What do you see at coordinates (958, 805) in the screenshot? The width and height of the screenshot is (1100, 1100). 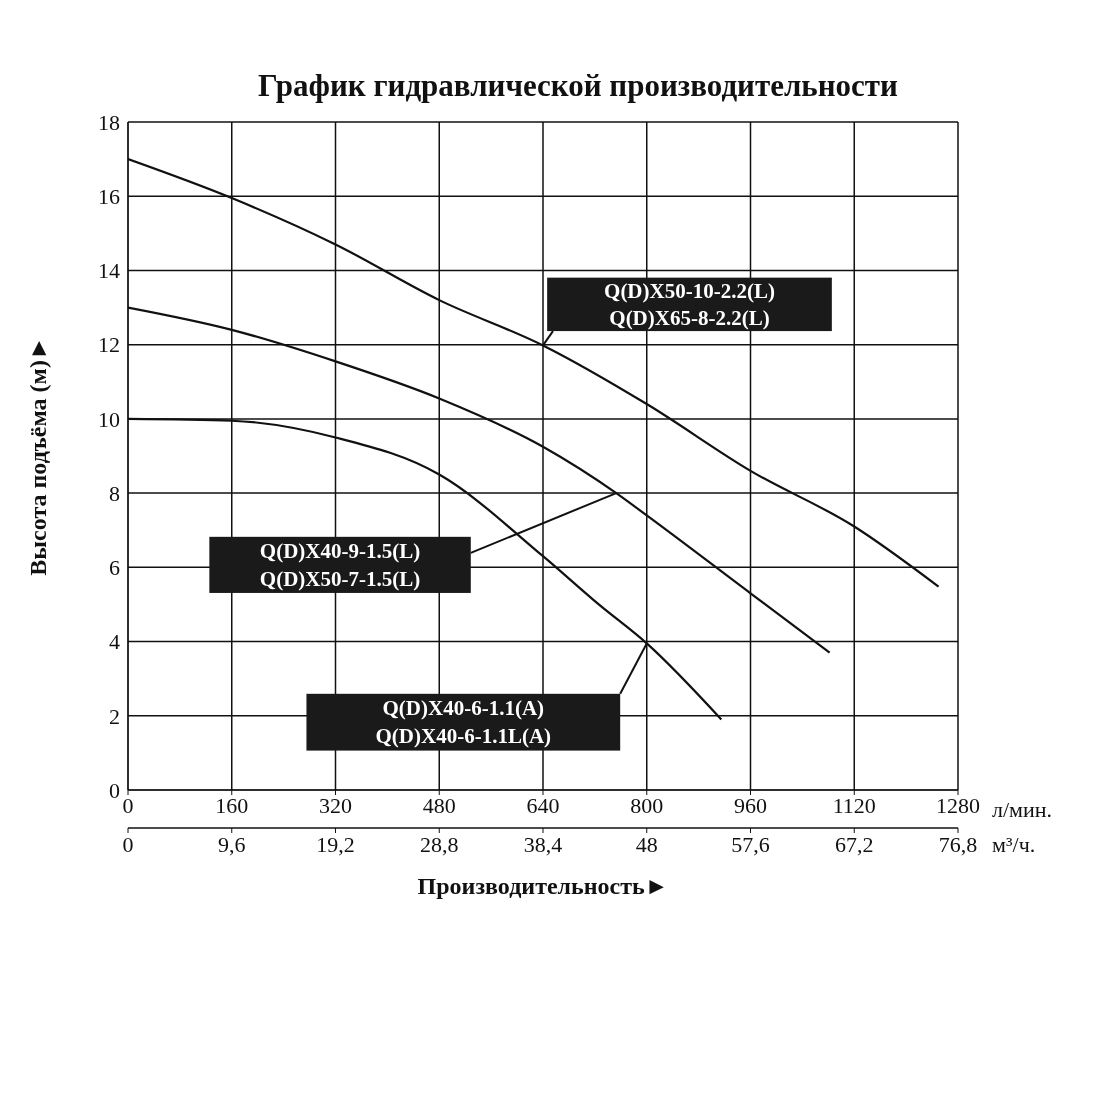 I see `x-tick-label: 1280` at bounding box center [958, 805].